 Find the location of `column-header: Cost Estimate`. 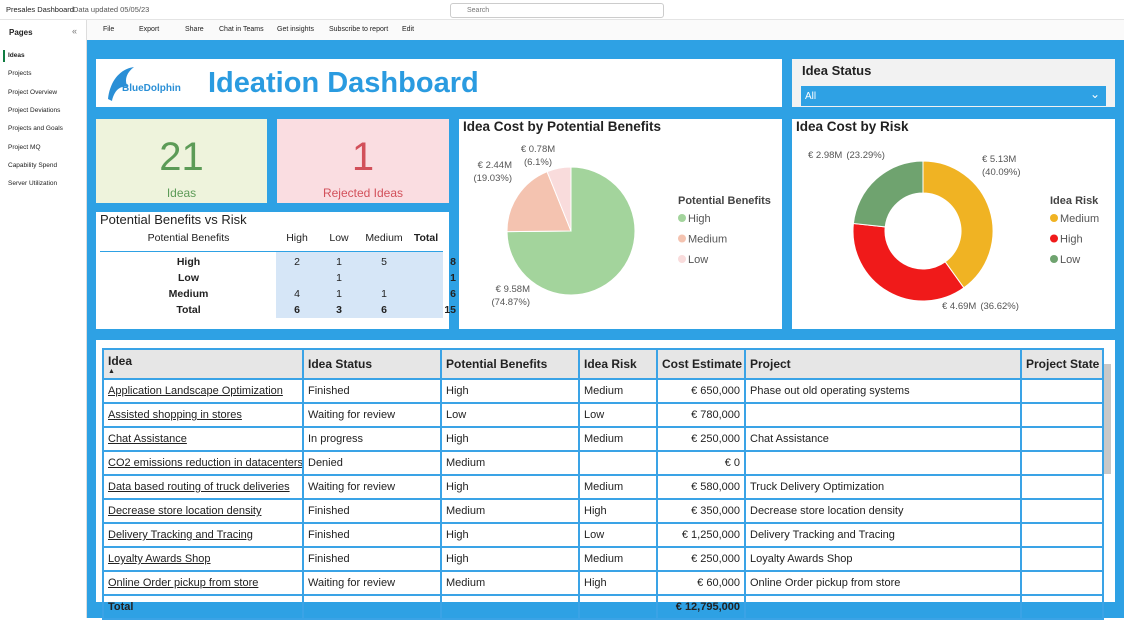

column-header: Cost Estimate is located at coordinates (701, 364).